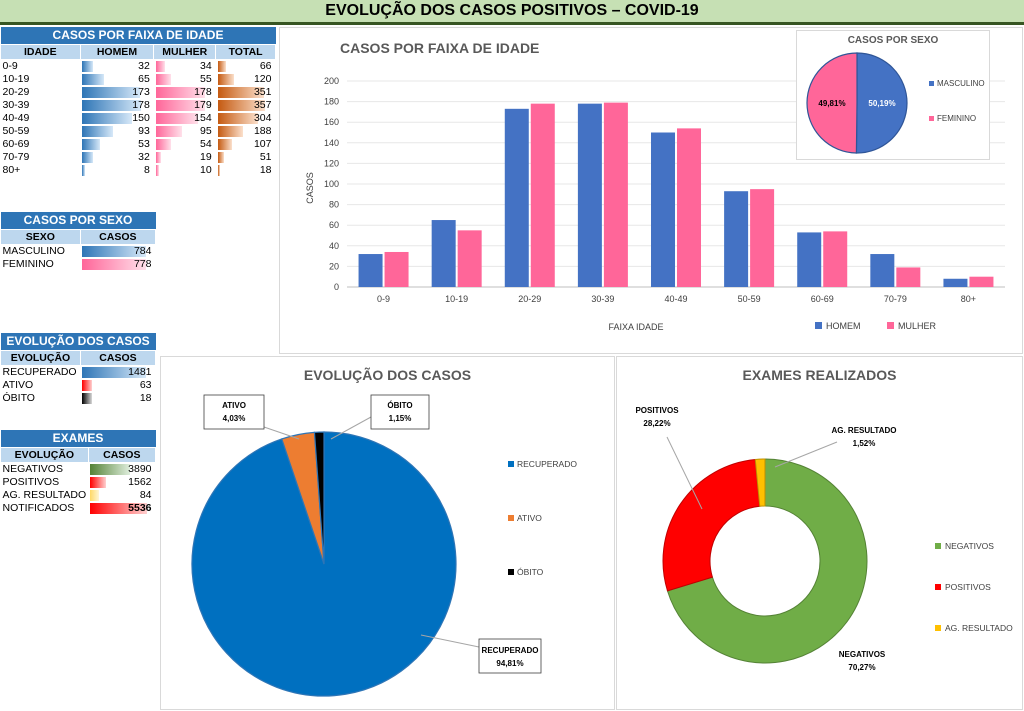  I want to click on total-value: 18, so click(265, 169).